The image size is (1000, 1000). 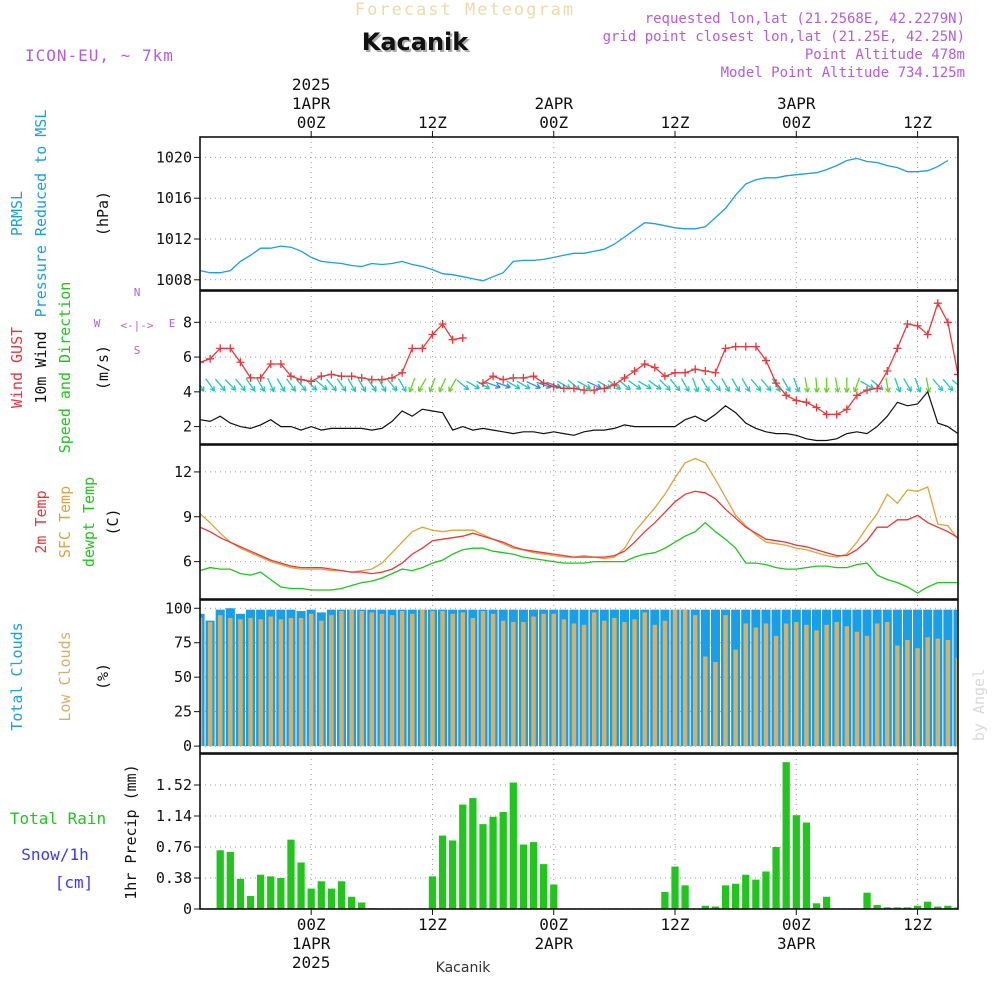 I want to click on wind-speed-line, so click(x=579, y=416).